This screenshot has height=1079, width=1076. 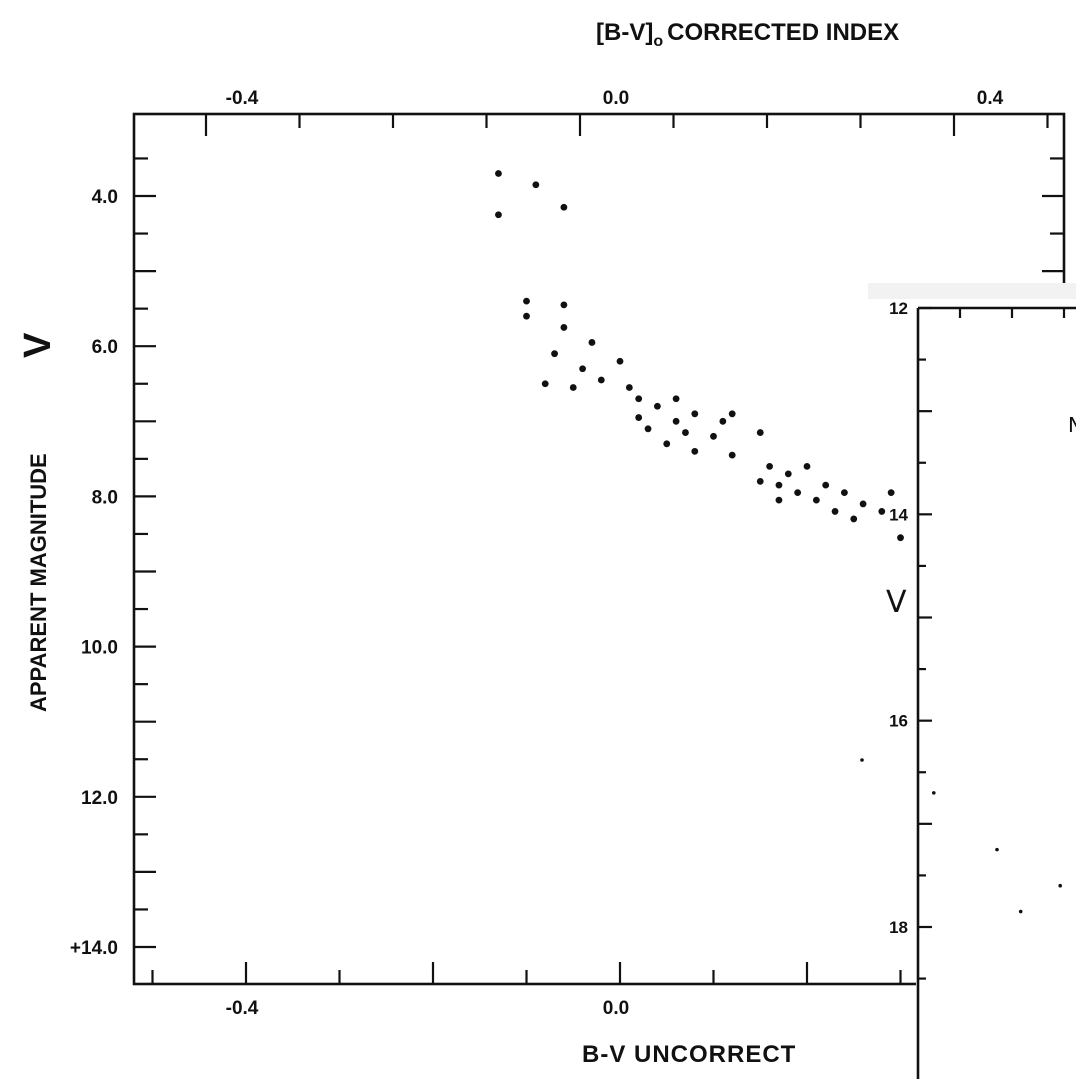 What do you see at coordinates (105, 197) in the screenshot?
I see `y-tick-label: 4.0` at bounding box center [105, 197].